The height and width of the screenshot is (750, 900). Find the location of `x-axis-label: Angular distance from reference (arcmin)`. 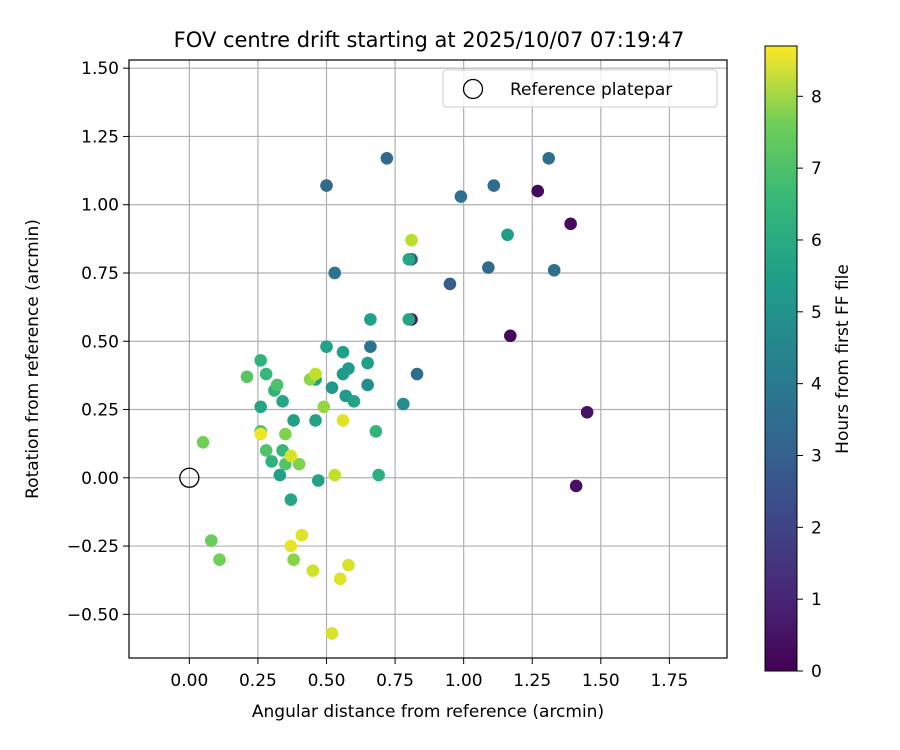

x-axis-label: Angular distance from reference (arcmin) is located at coordinates (428, 712).